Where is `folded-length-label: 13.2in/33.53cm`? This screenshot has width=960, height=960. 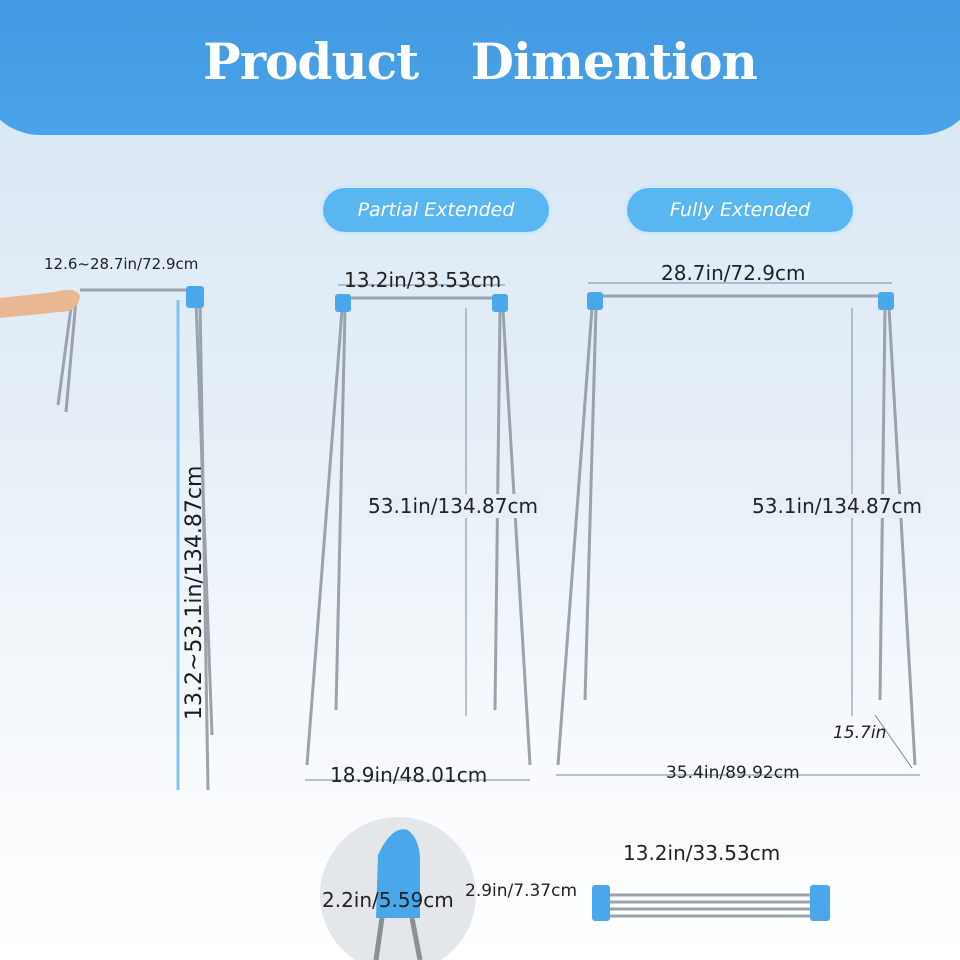 folded-length-label: 13.2in/33.53cm is located at coordinates (702, 853).